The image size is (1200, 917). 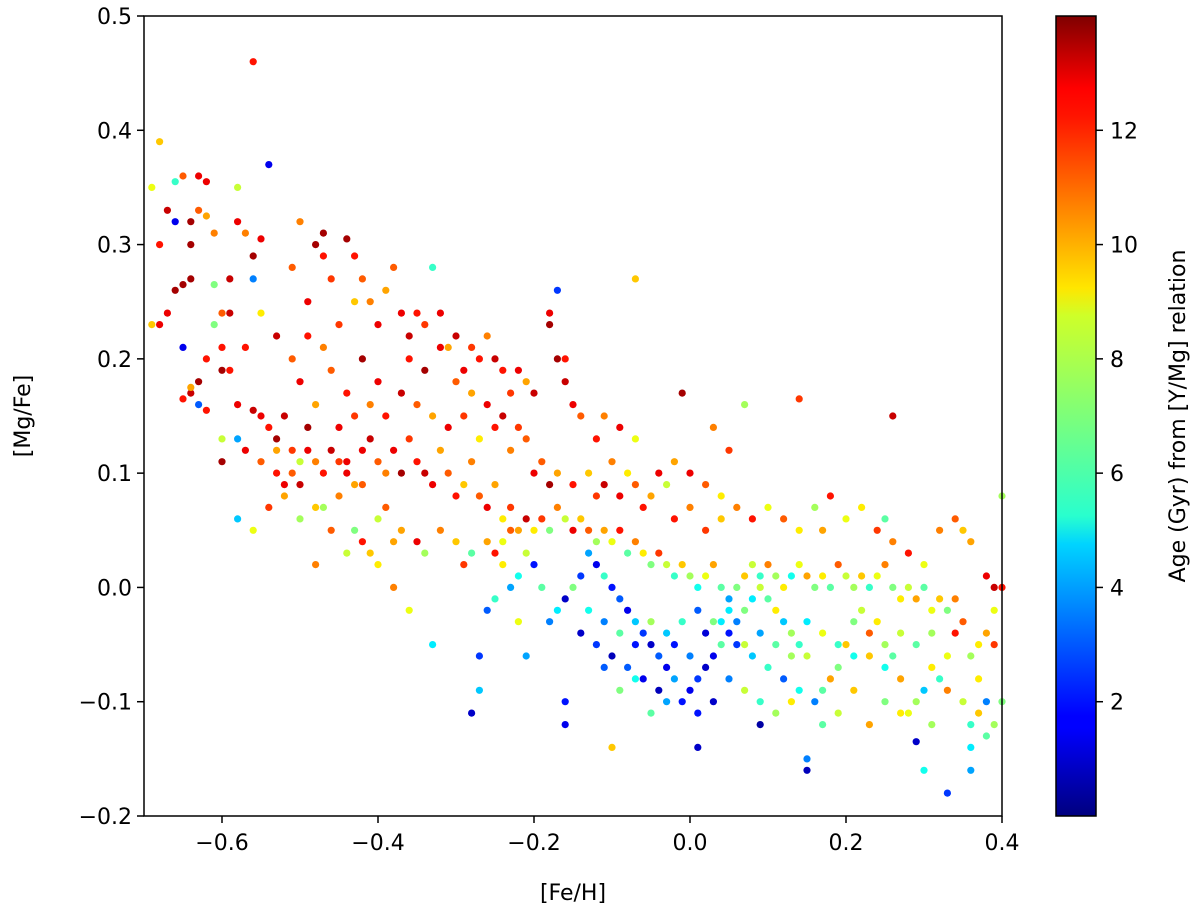 What do you see at coordinates (1117, 360) in the screenshot?
I see `colorbar-tick-label: 8` at bounding box center [1117, 360].